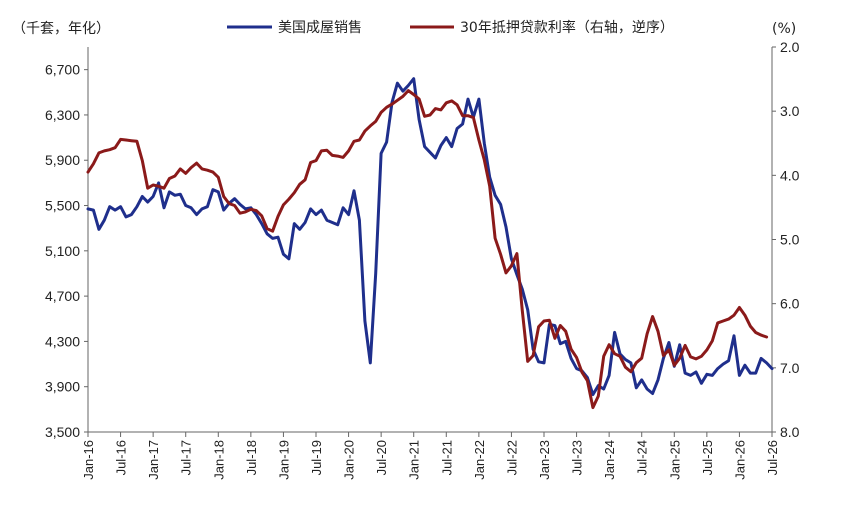 The image size is (850, 514). What do you see at coordinates (784, 29) in the screenshot?
I see `right-axis-label: (%)` at bounding box center [784, 29].